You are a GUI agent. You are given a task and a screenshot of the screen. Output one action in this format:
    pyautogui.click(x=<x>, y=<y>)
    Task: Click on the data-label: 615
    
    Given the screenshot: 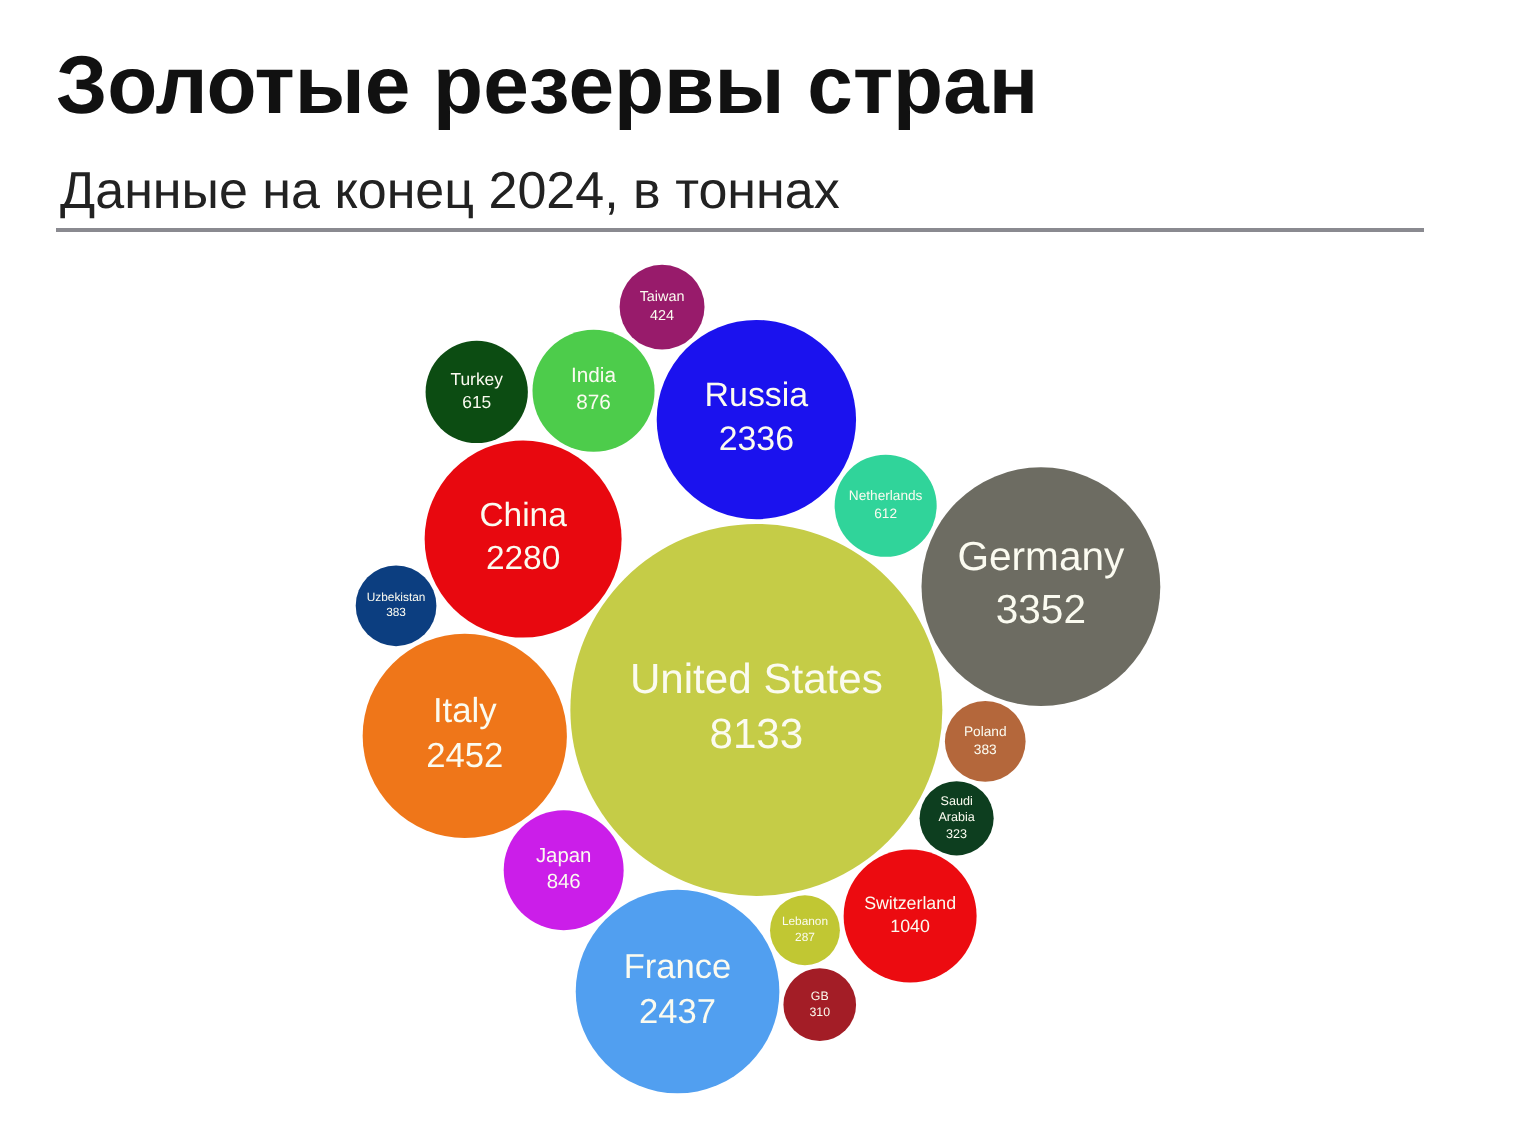 What is the action you would take?
    pyautogui.click(x=477, y=401)
    